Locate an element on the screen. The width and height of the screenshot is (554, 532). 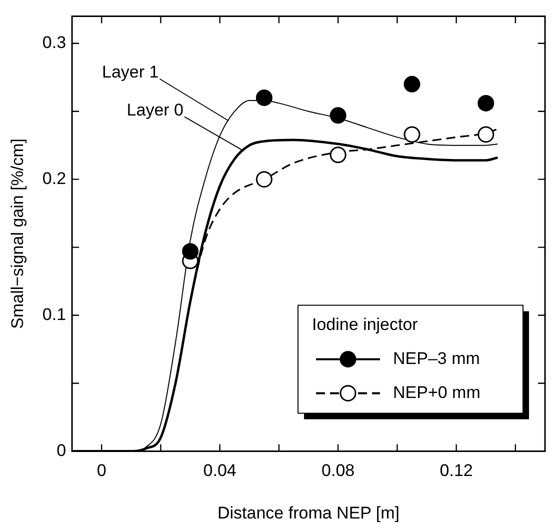
x-tick-label: 0.12 is located at coordinates (456, 470).